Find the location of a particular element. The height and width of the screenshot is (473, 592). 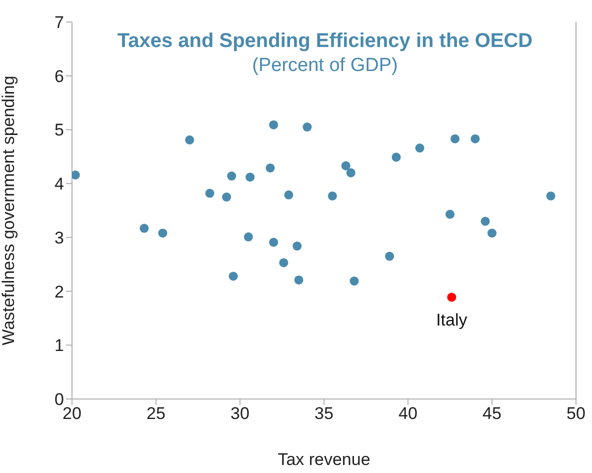

y-tick-label: 6 is located at coordinates (59, 76).